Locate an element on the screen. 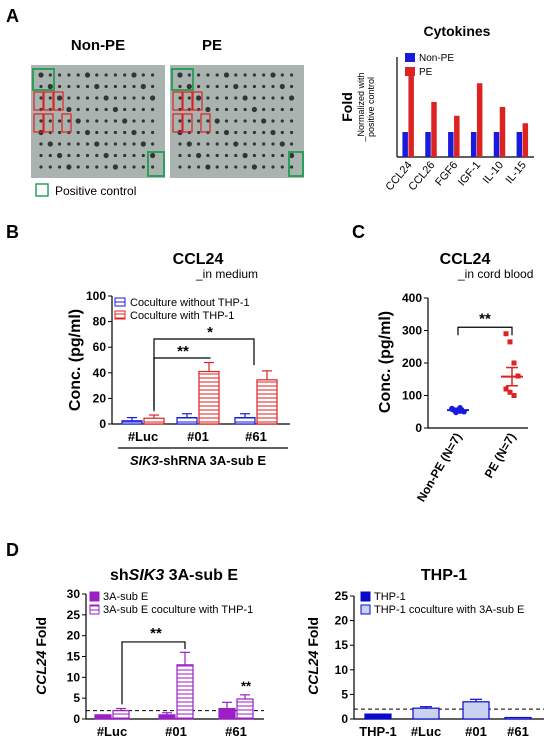 This screenshot has height=744, width=550. x-tick-label: THP-1 is located at coordinates (378, 731).